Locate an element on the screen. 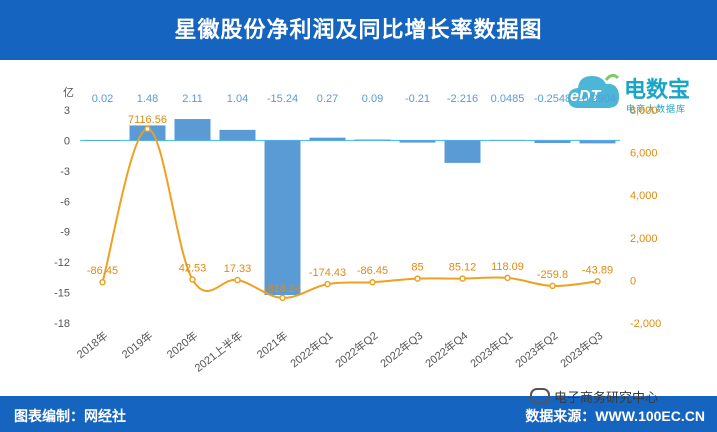 The height and width of the screenshot is (432, 717). line-value-label: 7116.56 is located at coordinates (147, 120).